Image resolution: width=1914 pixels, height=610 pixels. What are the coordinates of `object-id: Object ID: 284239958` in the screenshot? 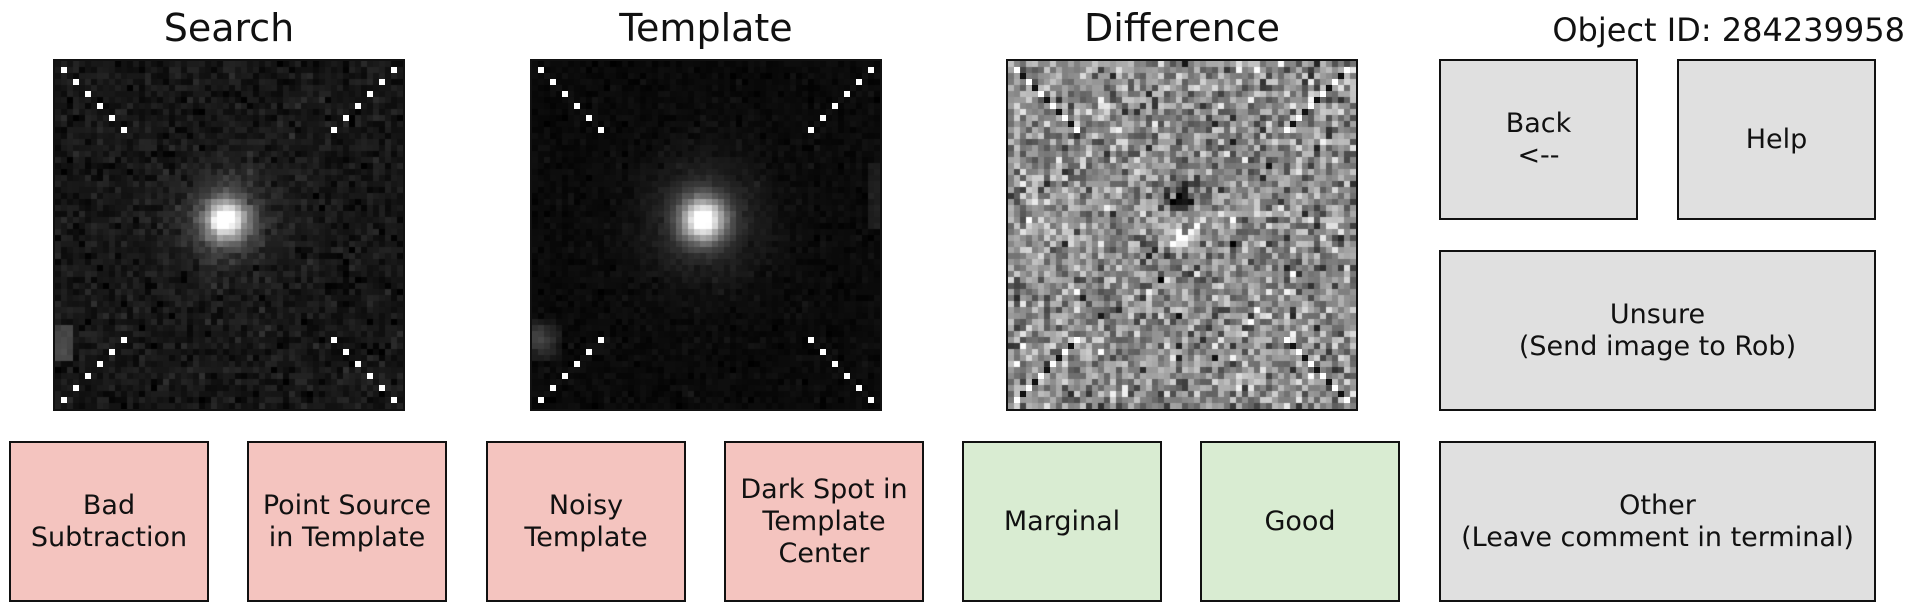 It's located at (1728, 30).